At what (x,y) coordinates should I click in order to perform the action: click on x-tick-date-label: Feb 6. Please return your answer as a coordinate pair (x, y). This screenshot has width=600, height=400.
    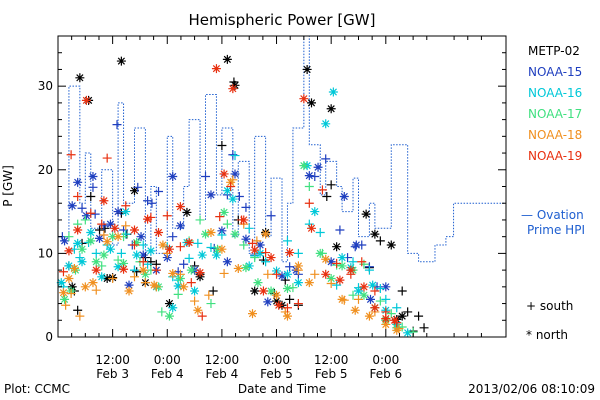
    Looking at the image, I should click on (385, 374).